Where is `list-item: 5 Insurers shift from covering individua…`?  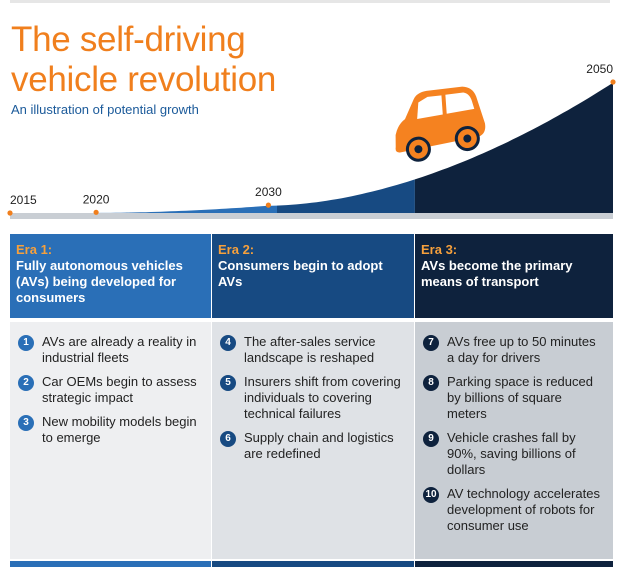
list-item: 5 Insurers shift from covering individua… is located at coordinates (313, 398).